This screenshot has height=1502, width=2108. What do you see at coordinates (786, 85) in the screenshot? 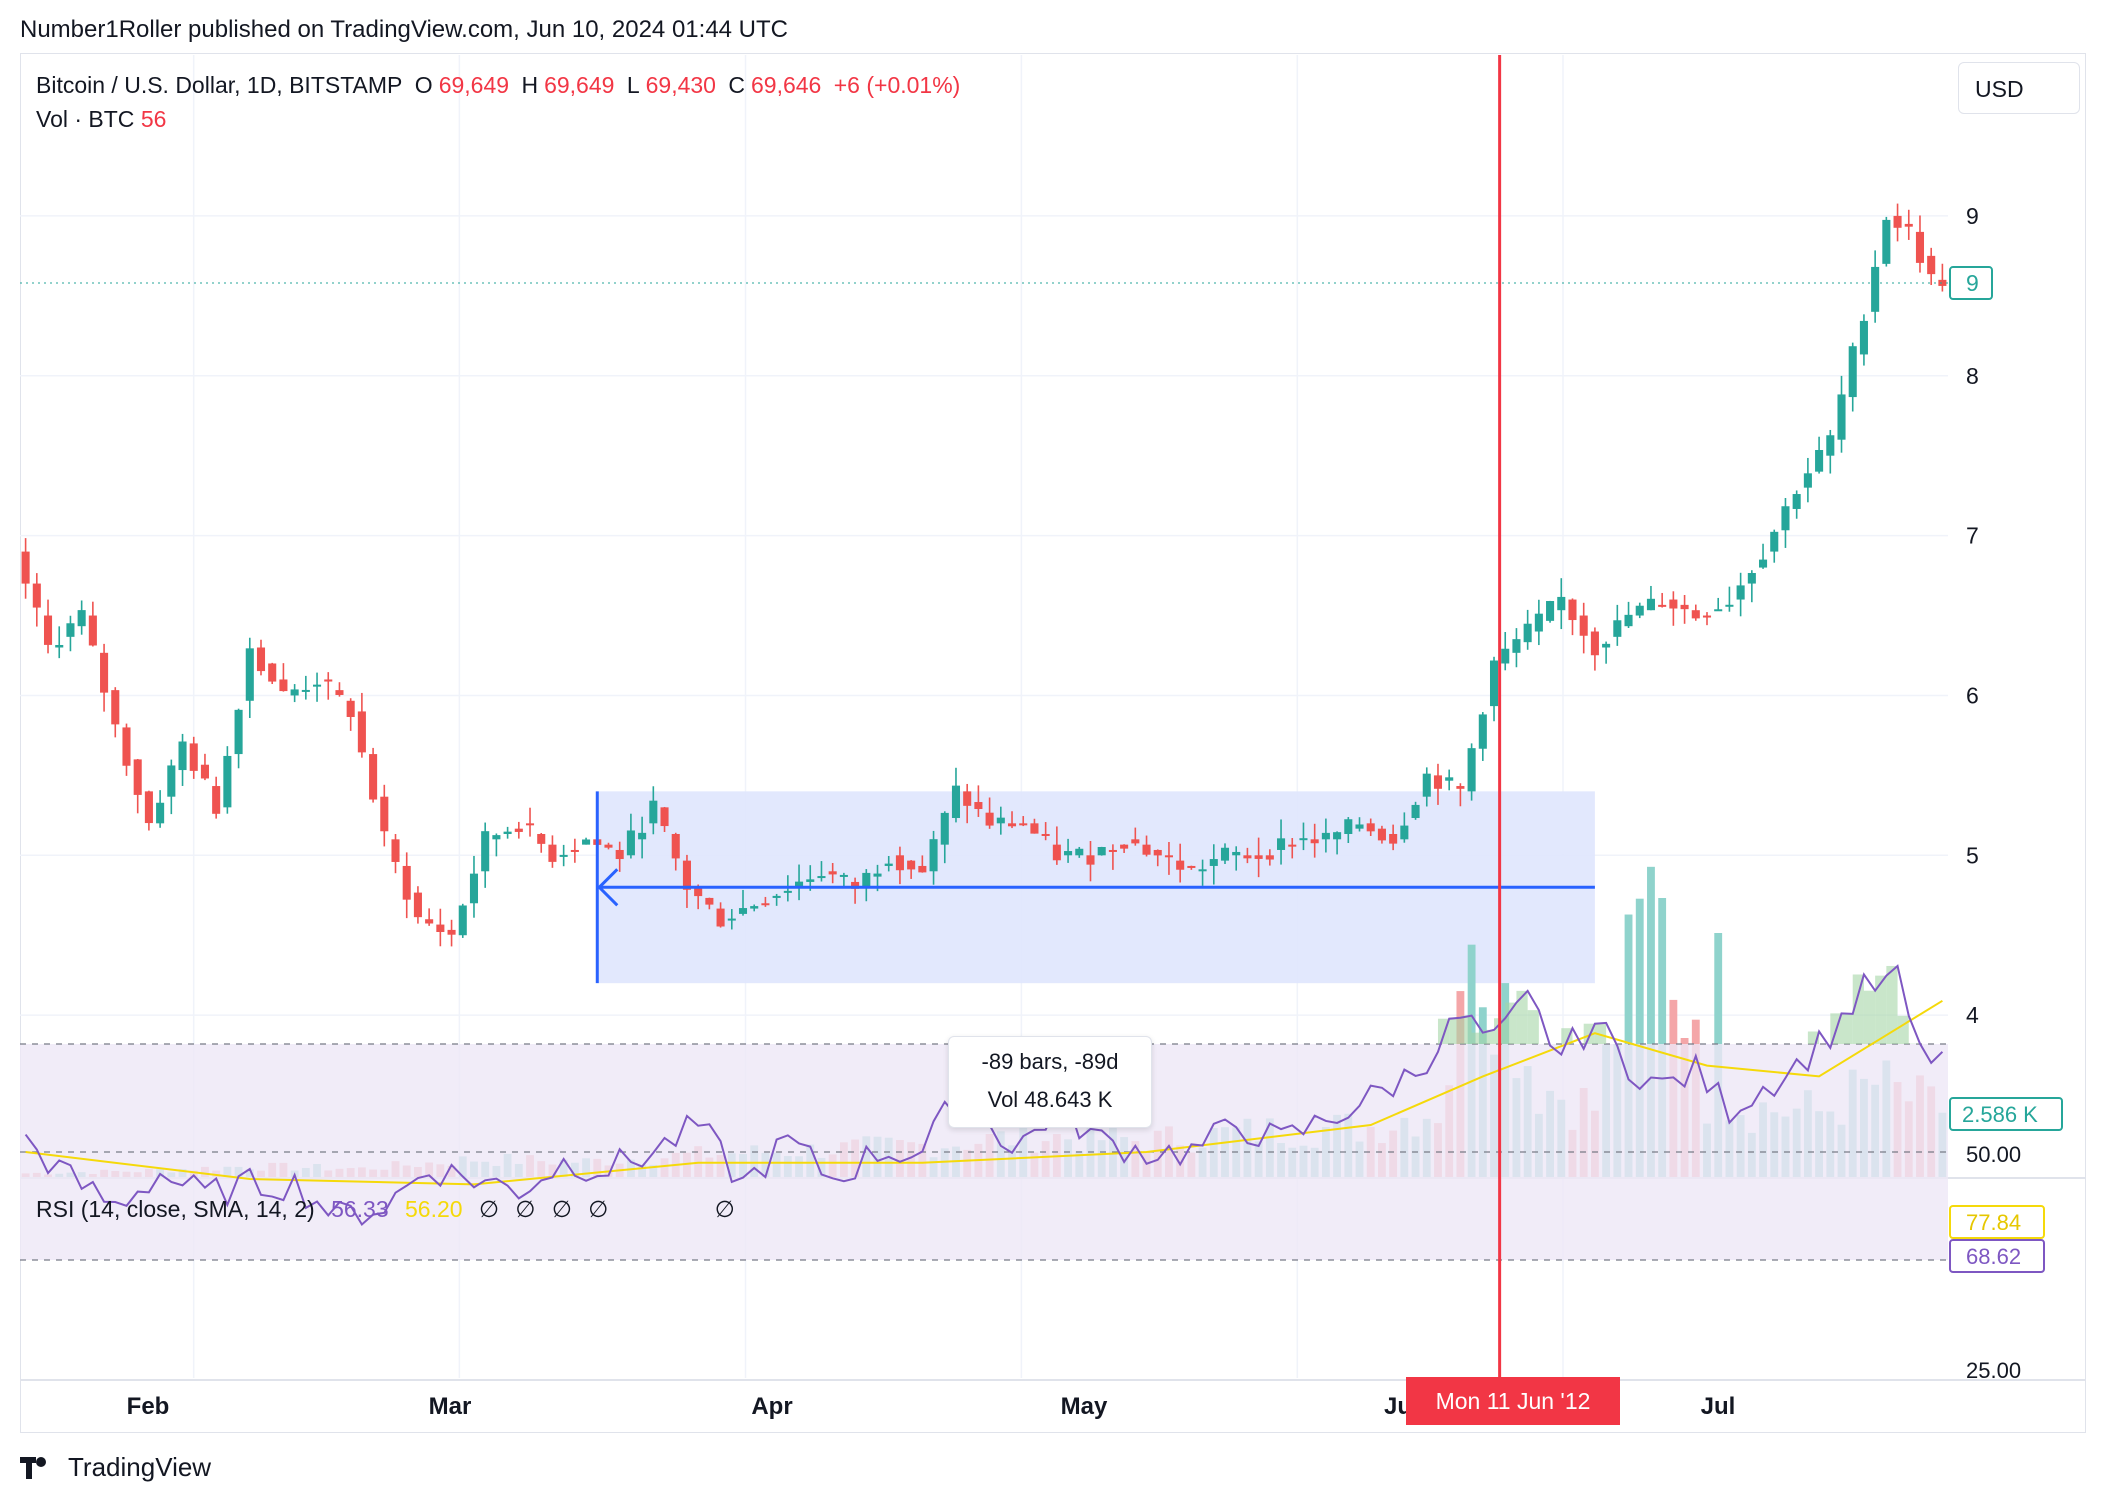
I see `close-value: 69,646` at bounding box center [786, 85].